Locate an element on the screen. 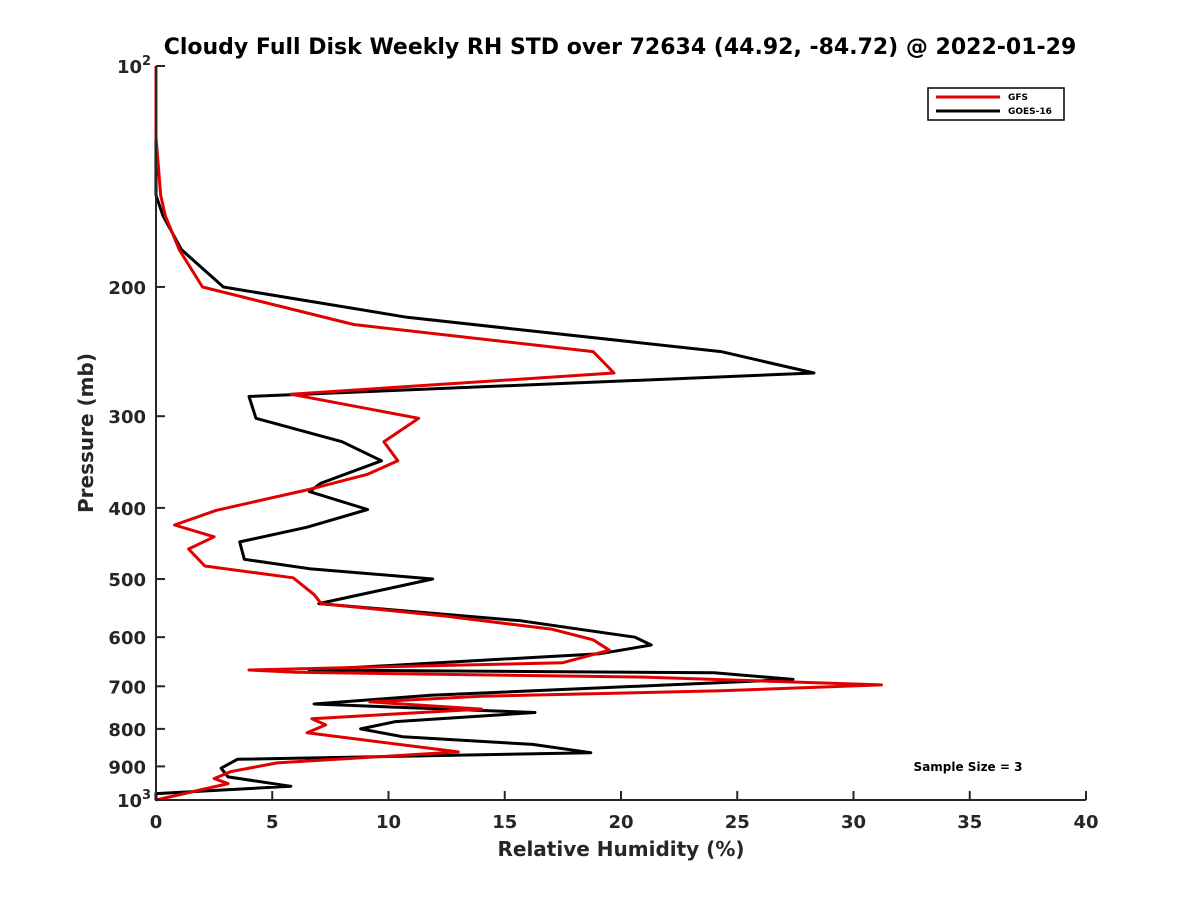 The image size is (1200, 900). x-axis-ticks: 0 5 10 15 20 25 30 35 40 is located at coordinates (624, 812).